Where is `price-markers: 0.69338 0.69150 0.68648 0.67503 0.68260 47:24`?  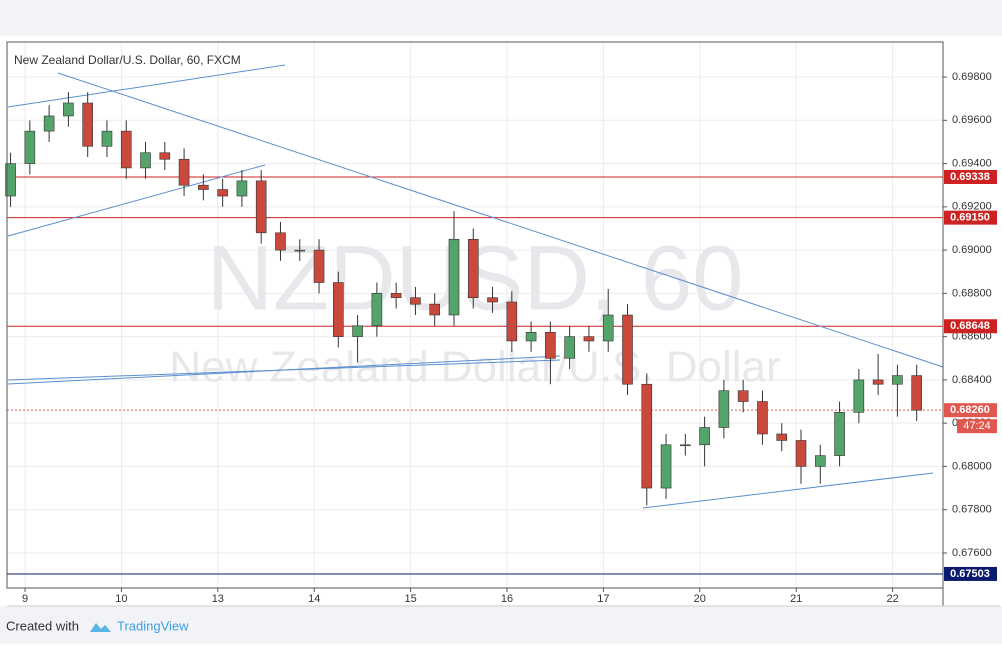 price-markers: 0.69338 0.69150 0.68648 0.67503 0.68260 47:24 is located at coordinates (970, 375).